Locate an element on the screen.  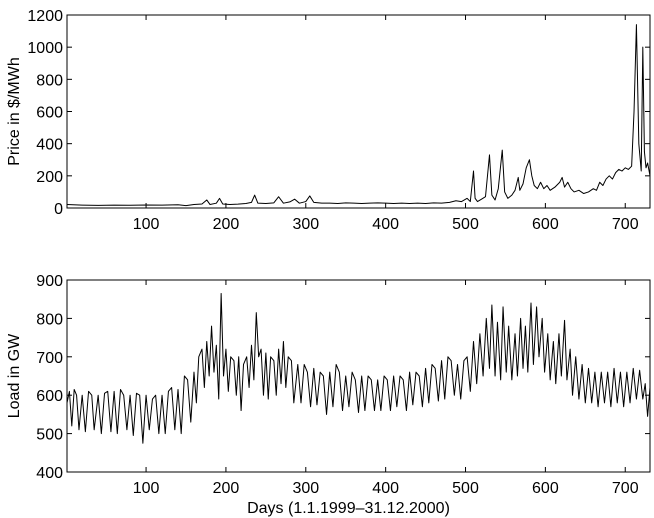
price-y-axis-label: Price in $/MWh is located at coordinates (14, 111).